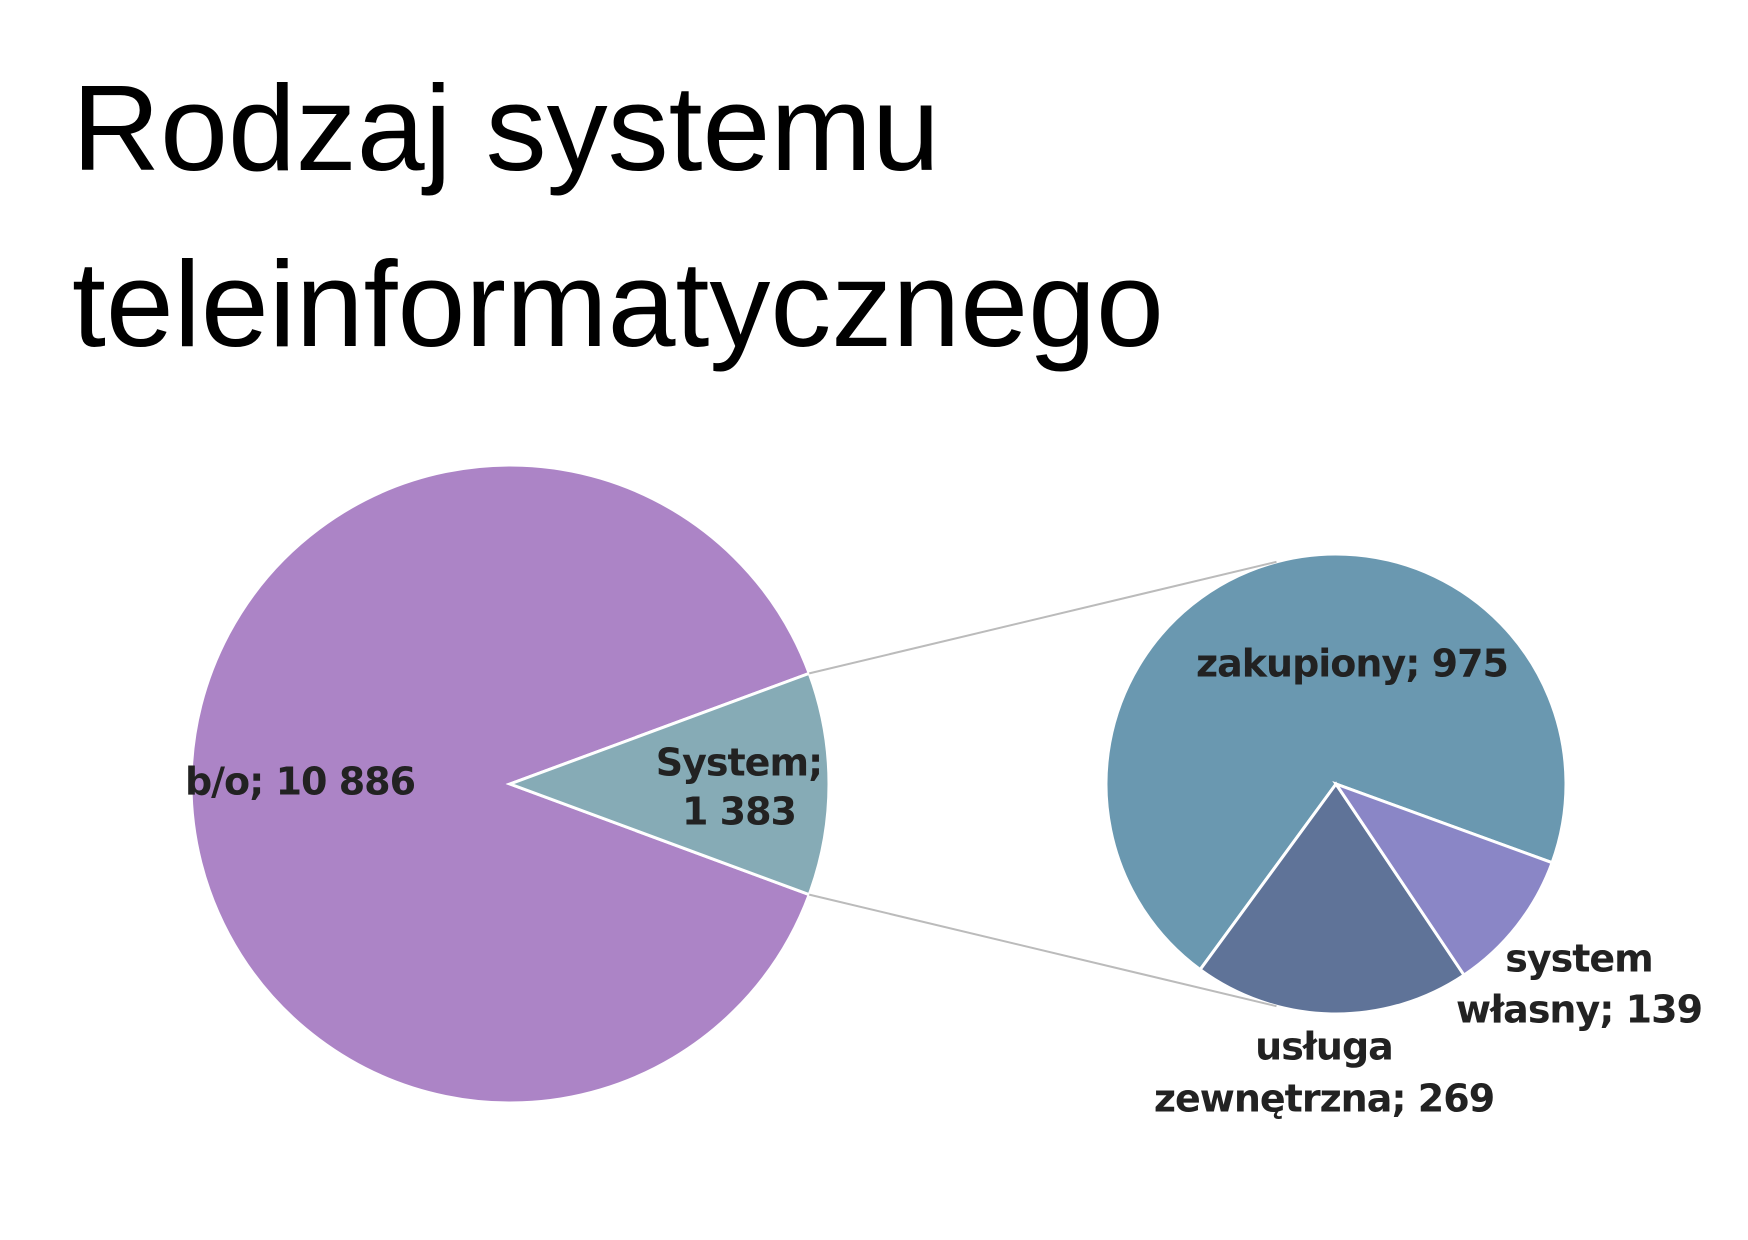 The width and height of the screenshot is (1748, 1240). I want to click on data-label: zakupiony; 975, so click(1352, 664).